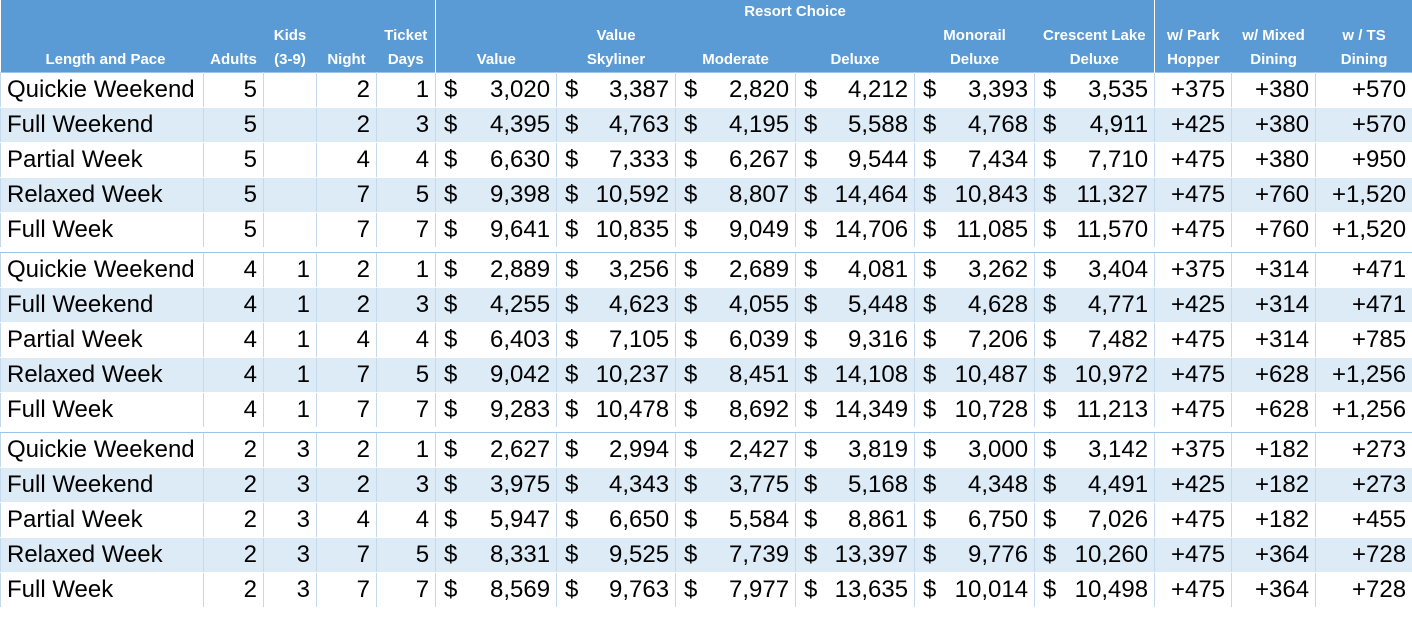 Image resolution: width=1412 pixels, height=630 pixels. I want to click on skyliner-price: $3,387, so click(616, 90).